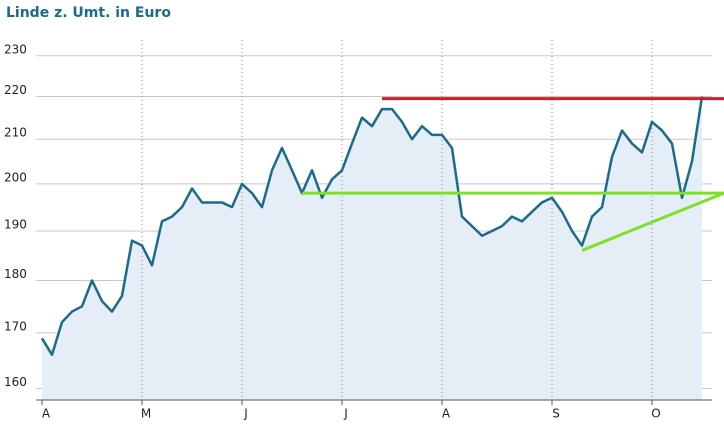 This screenshot has width=724, height=425. I want to click on trend-line, so click(652, 221).